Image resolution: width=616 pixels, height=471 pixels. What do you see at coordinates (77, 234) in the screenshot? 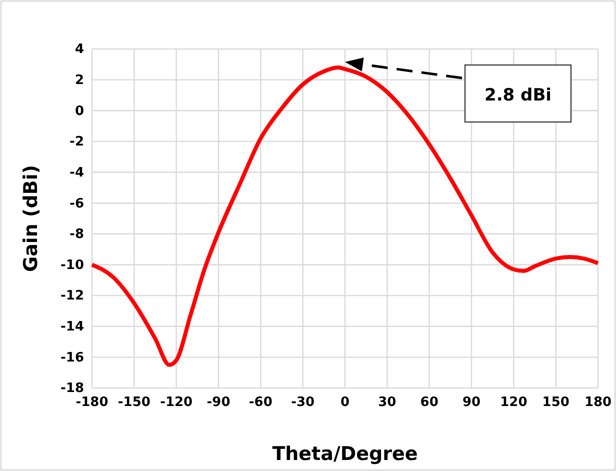
I see `y-tick-label: -8` at bounding box center [77, 234].